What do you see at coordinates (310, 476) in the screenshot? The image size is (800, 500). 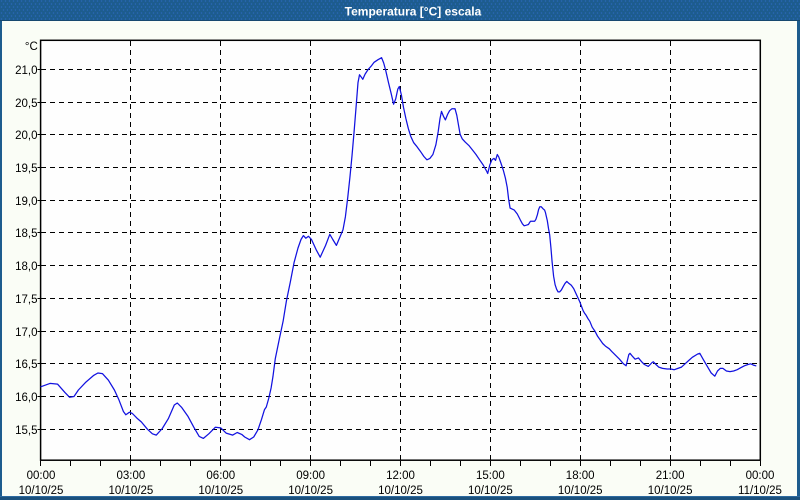 I see `svg-text: 09:00` at bounding box center [310, 476].